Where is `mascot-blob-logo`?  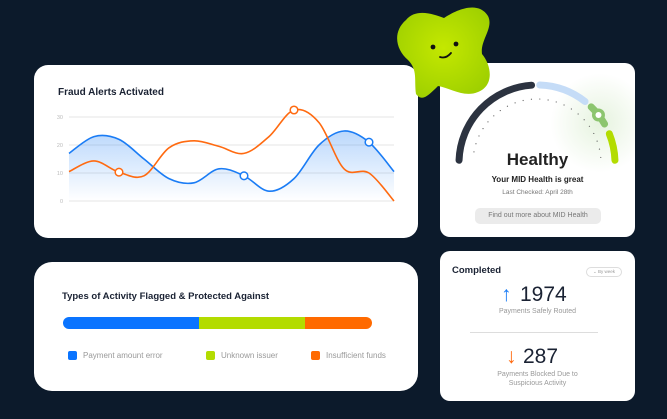 mascot-blob-logo is located at coordinates (443, 52).